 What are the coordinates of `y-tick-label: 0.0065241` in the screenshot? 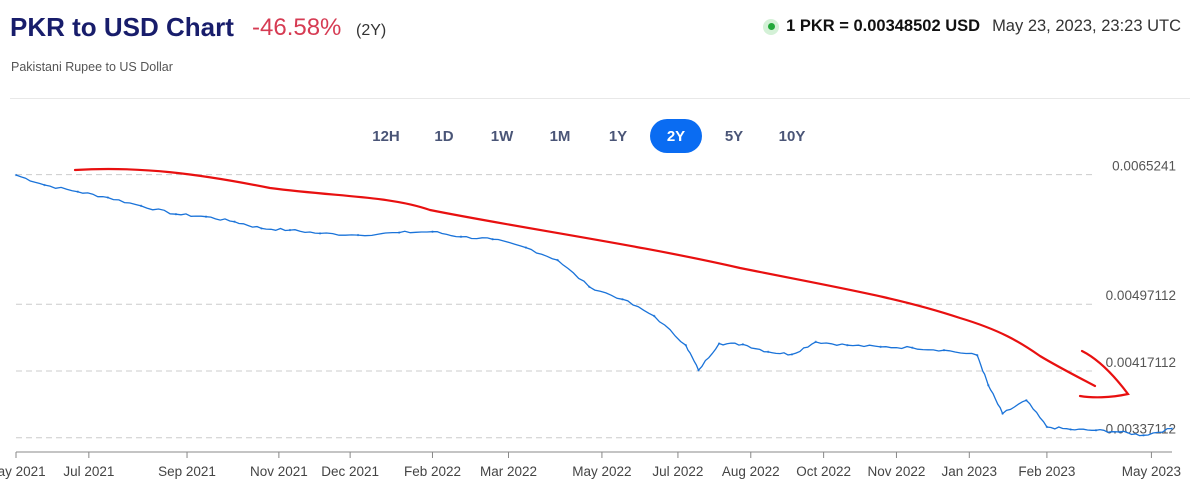 It's located at (1144, 166).